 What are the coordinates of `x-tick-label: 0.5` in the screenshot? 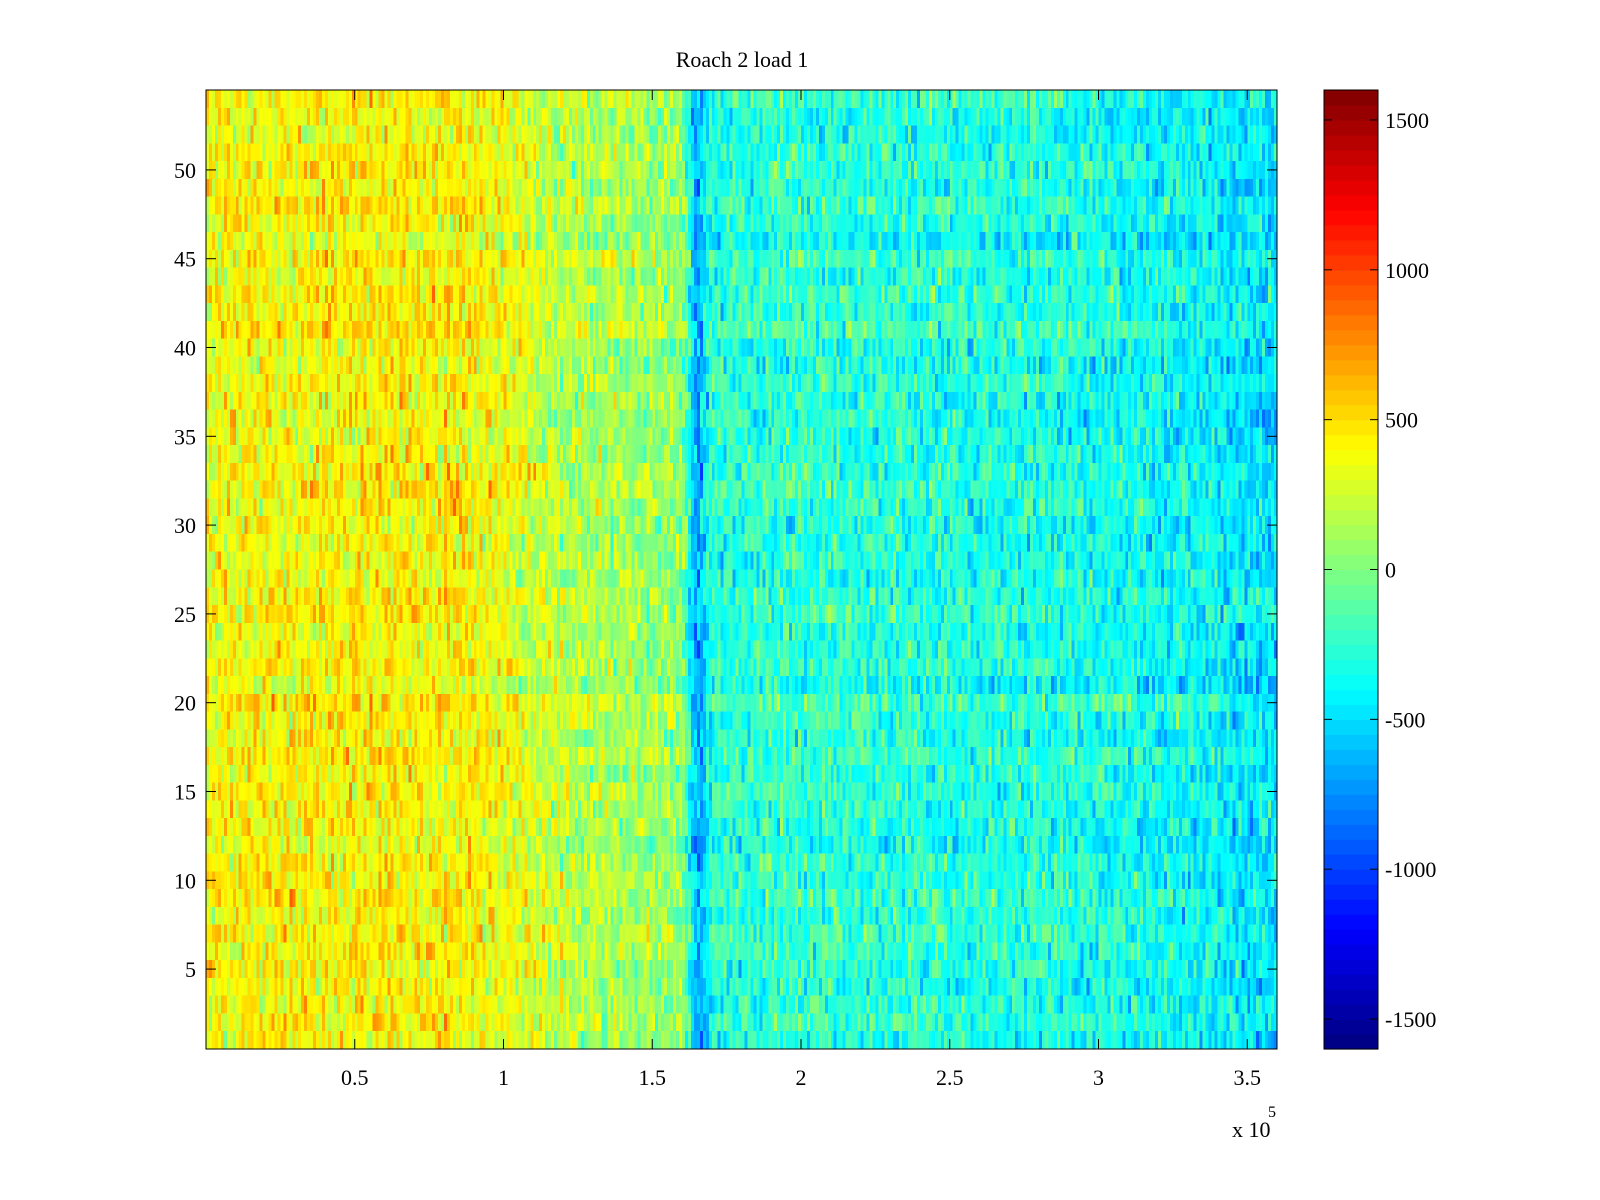 It's located at (355, 1077).